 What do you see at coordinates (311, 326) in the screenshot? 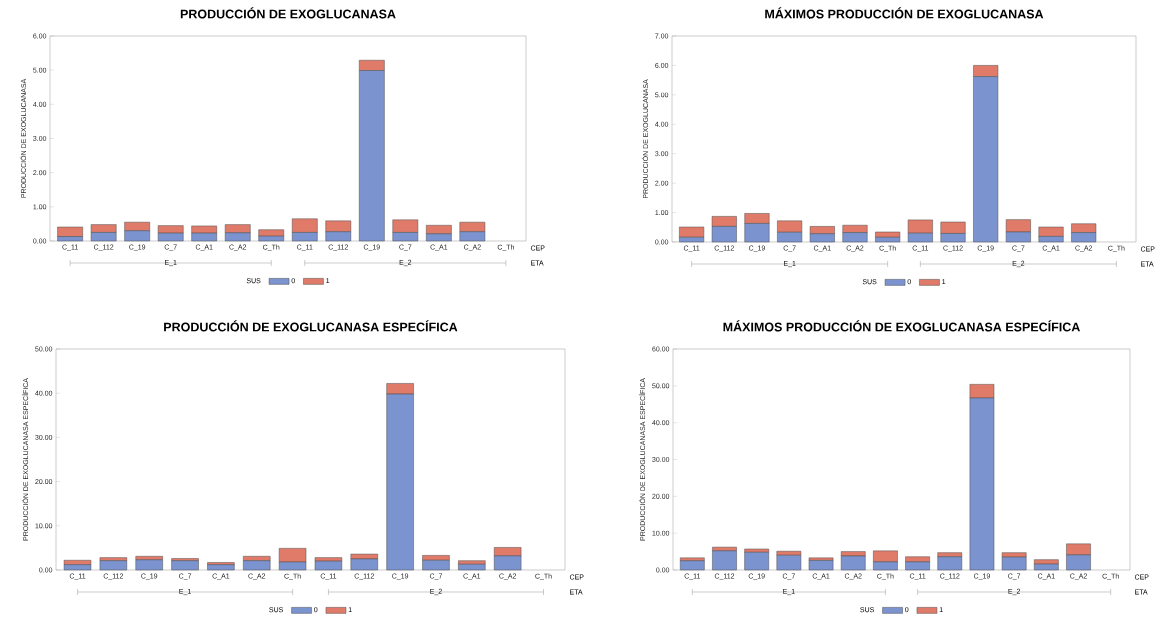
I see `chart-title: PRODUCCIÓN DE EXOGLUCANASA ESPECÍFICA` at bounding box center [311, 326].